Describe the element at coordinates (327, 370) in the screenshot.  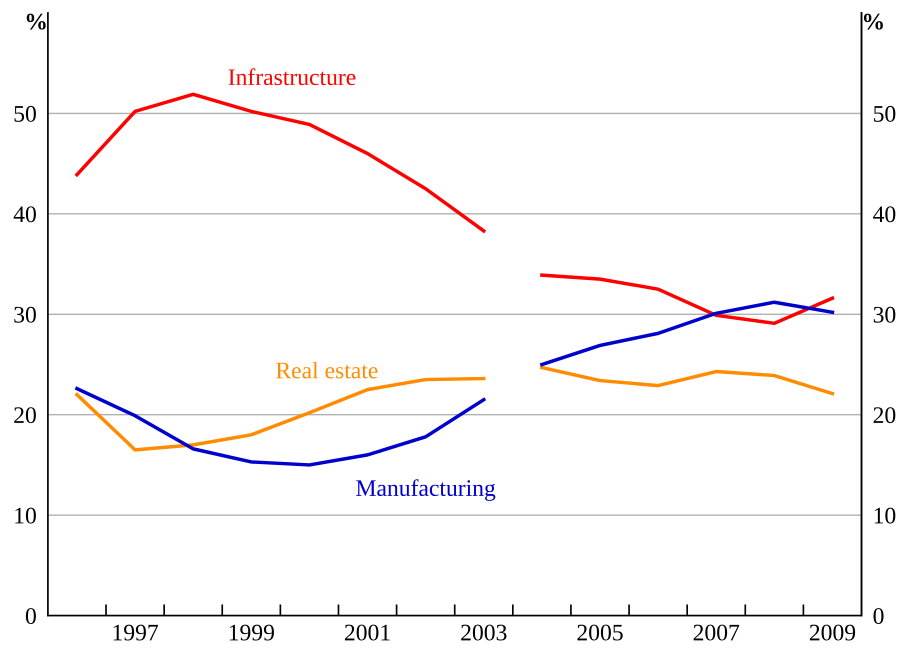
I see `series-label: Real estate` at that location.